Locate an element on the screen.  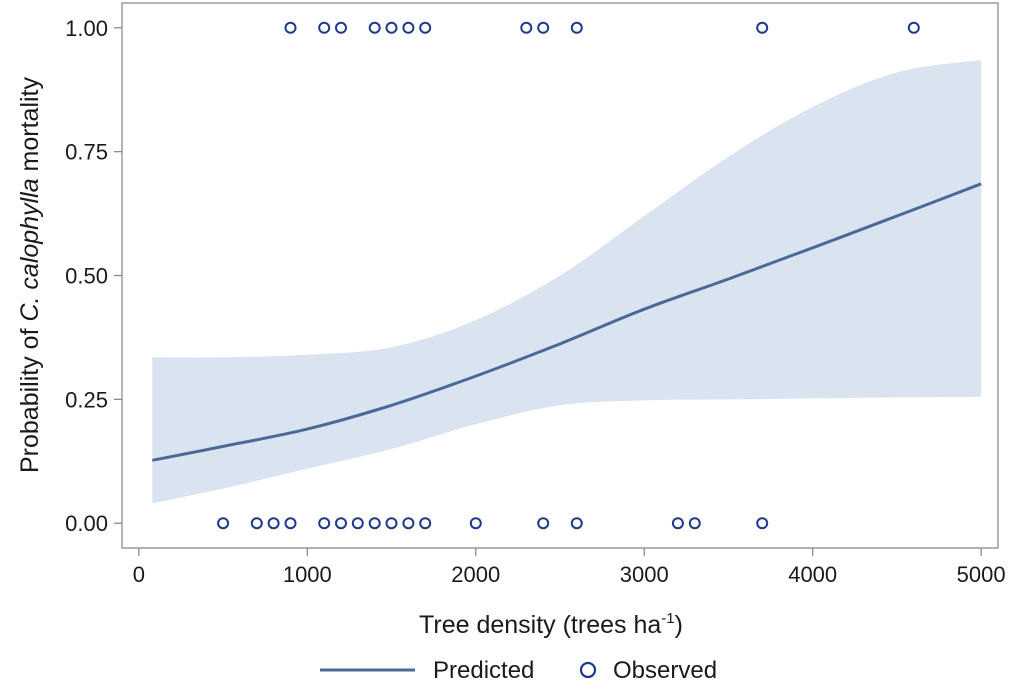
x-tick-label: 5000 is located at coordinates (981, 574).